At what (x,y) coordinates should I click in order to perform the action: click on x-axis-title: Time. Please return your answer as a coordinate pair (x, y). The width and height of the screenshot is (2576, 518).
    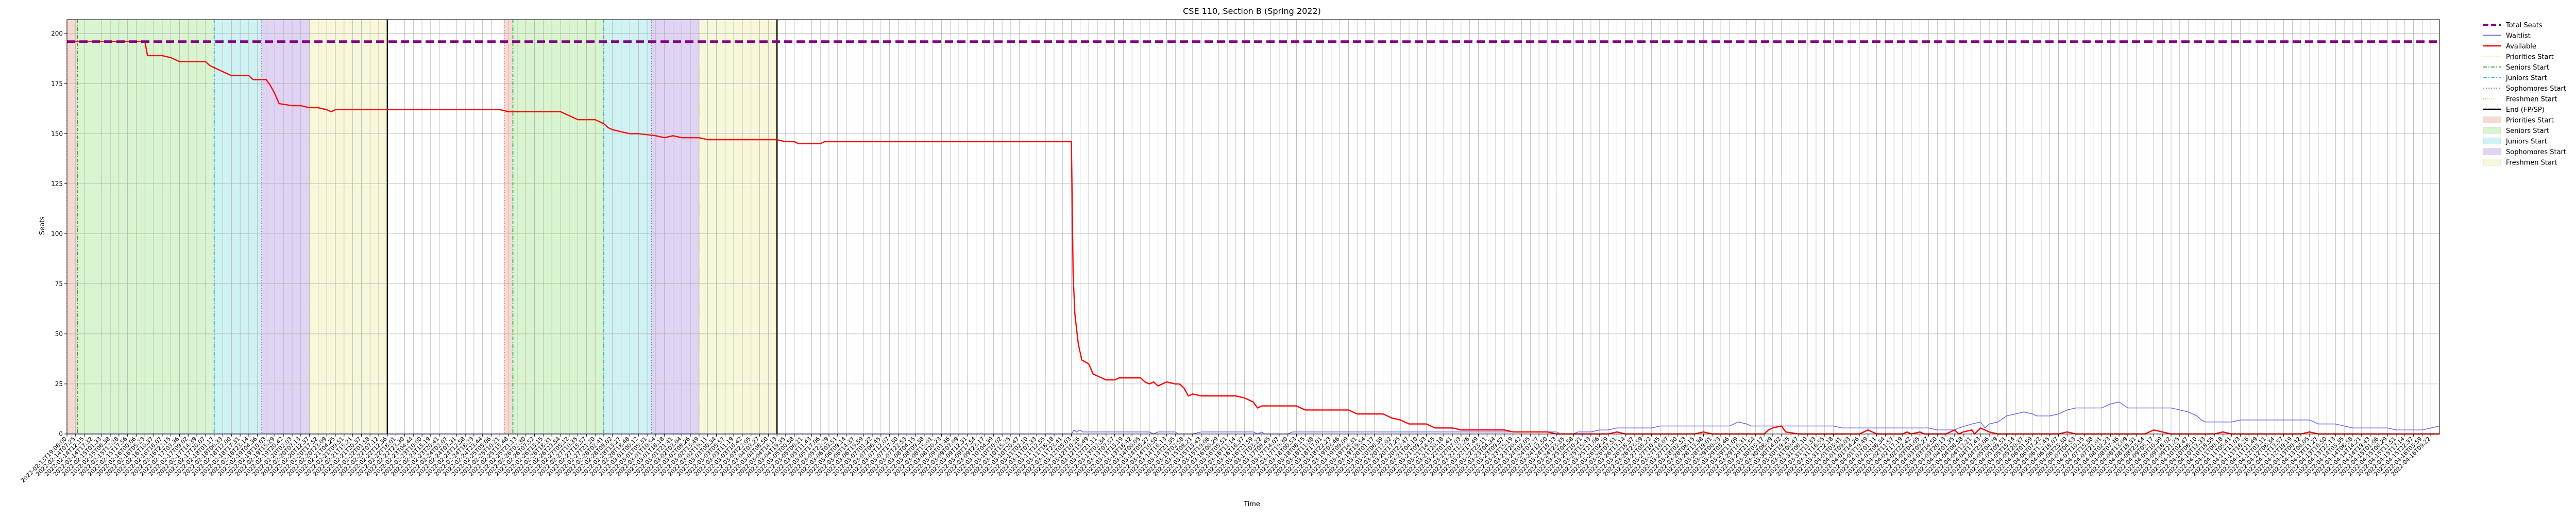
    Looking at the image, I should click on (1252, 504).